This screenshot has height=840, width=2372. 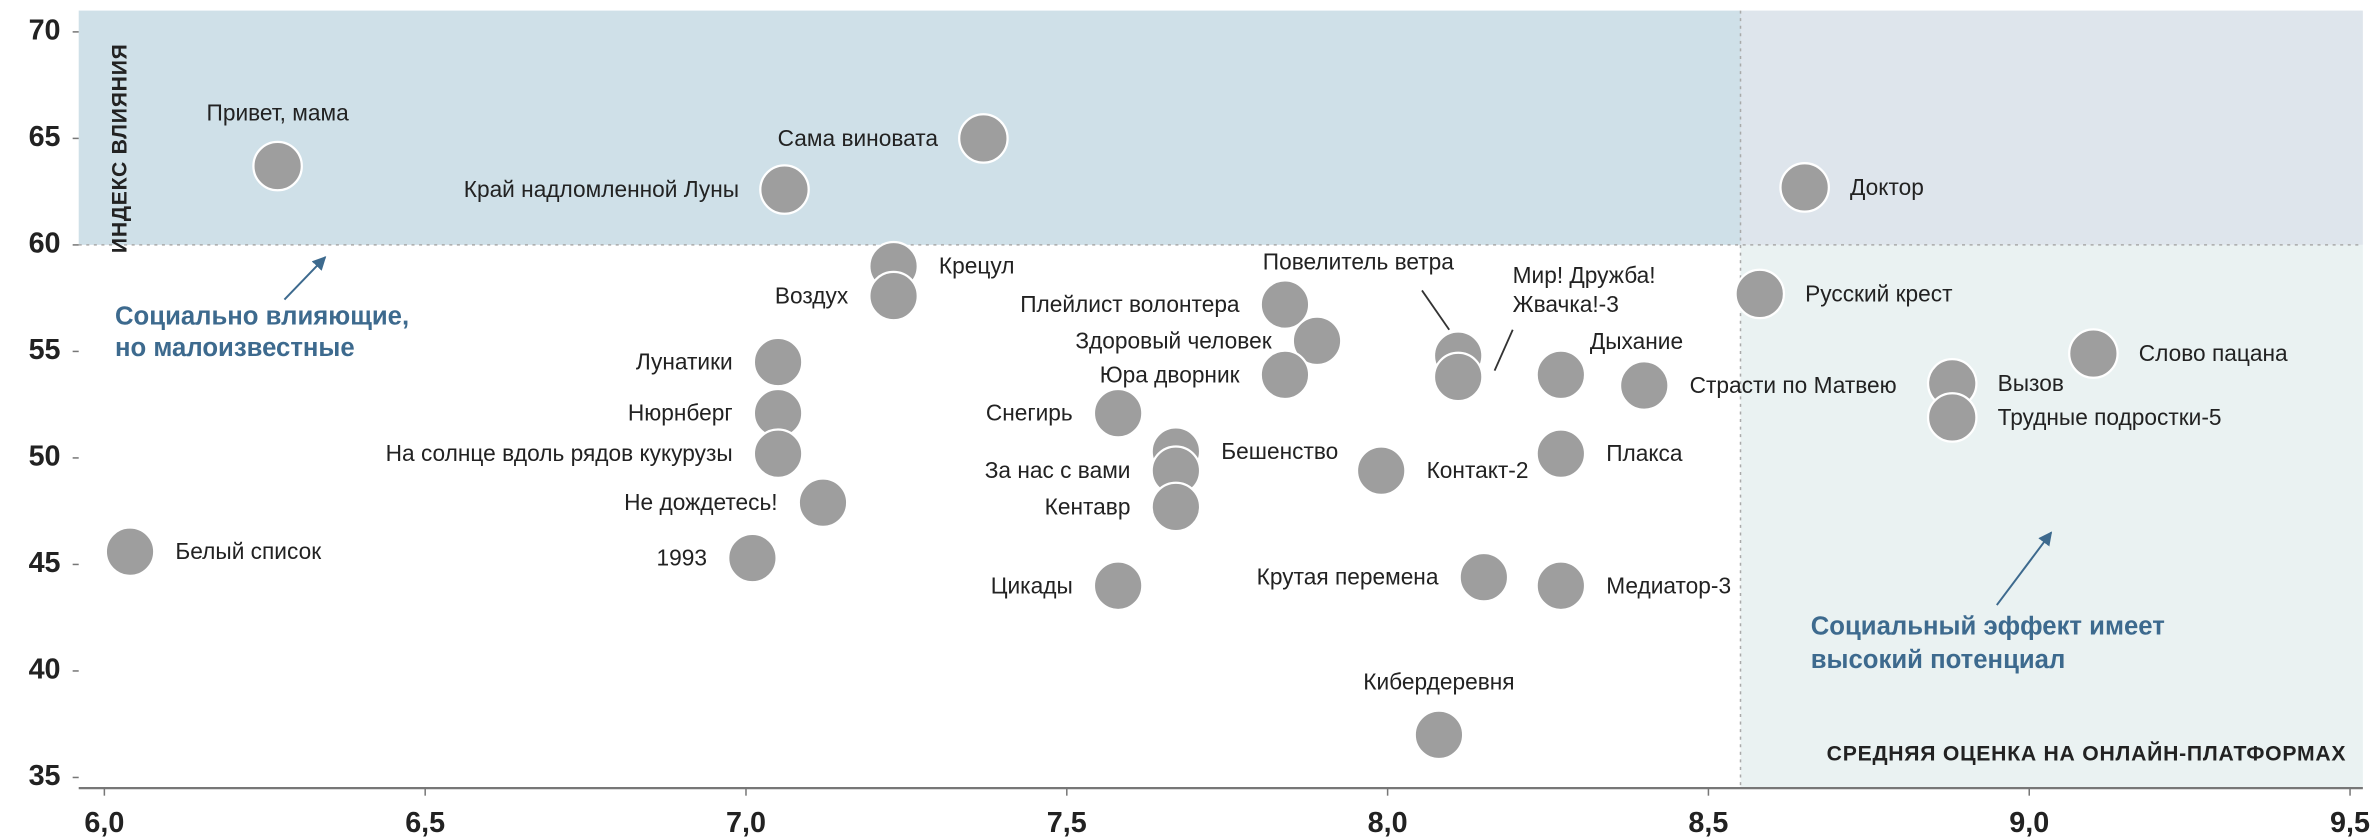 What do you see at coordinates (1029, 413) in the screenshot?
I see `point-label: Снегирь` at bounding box center [1029, 413].